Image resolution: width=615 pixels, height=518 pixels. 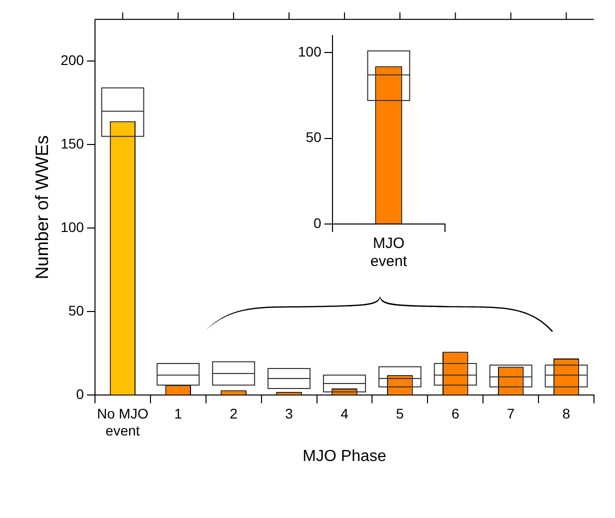 I want to click on x-tick-label: 4, so click(x=344, y=413).